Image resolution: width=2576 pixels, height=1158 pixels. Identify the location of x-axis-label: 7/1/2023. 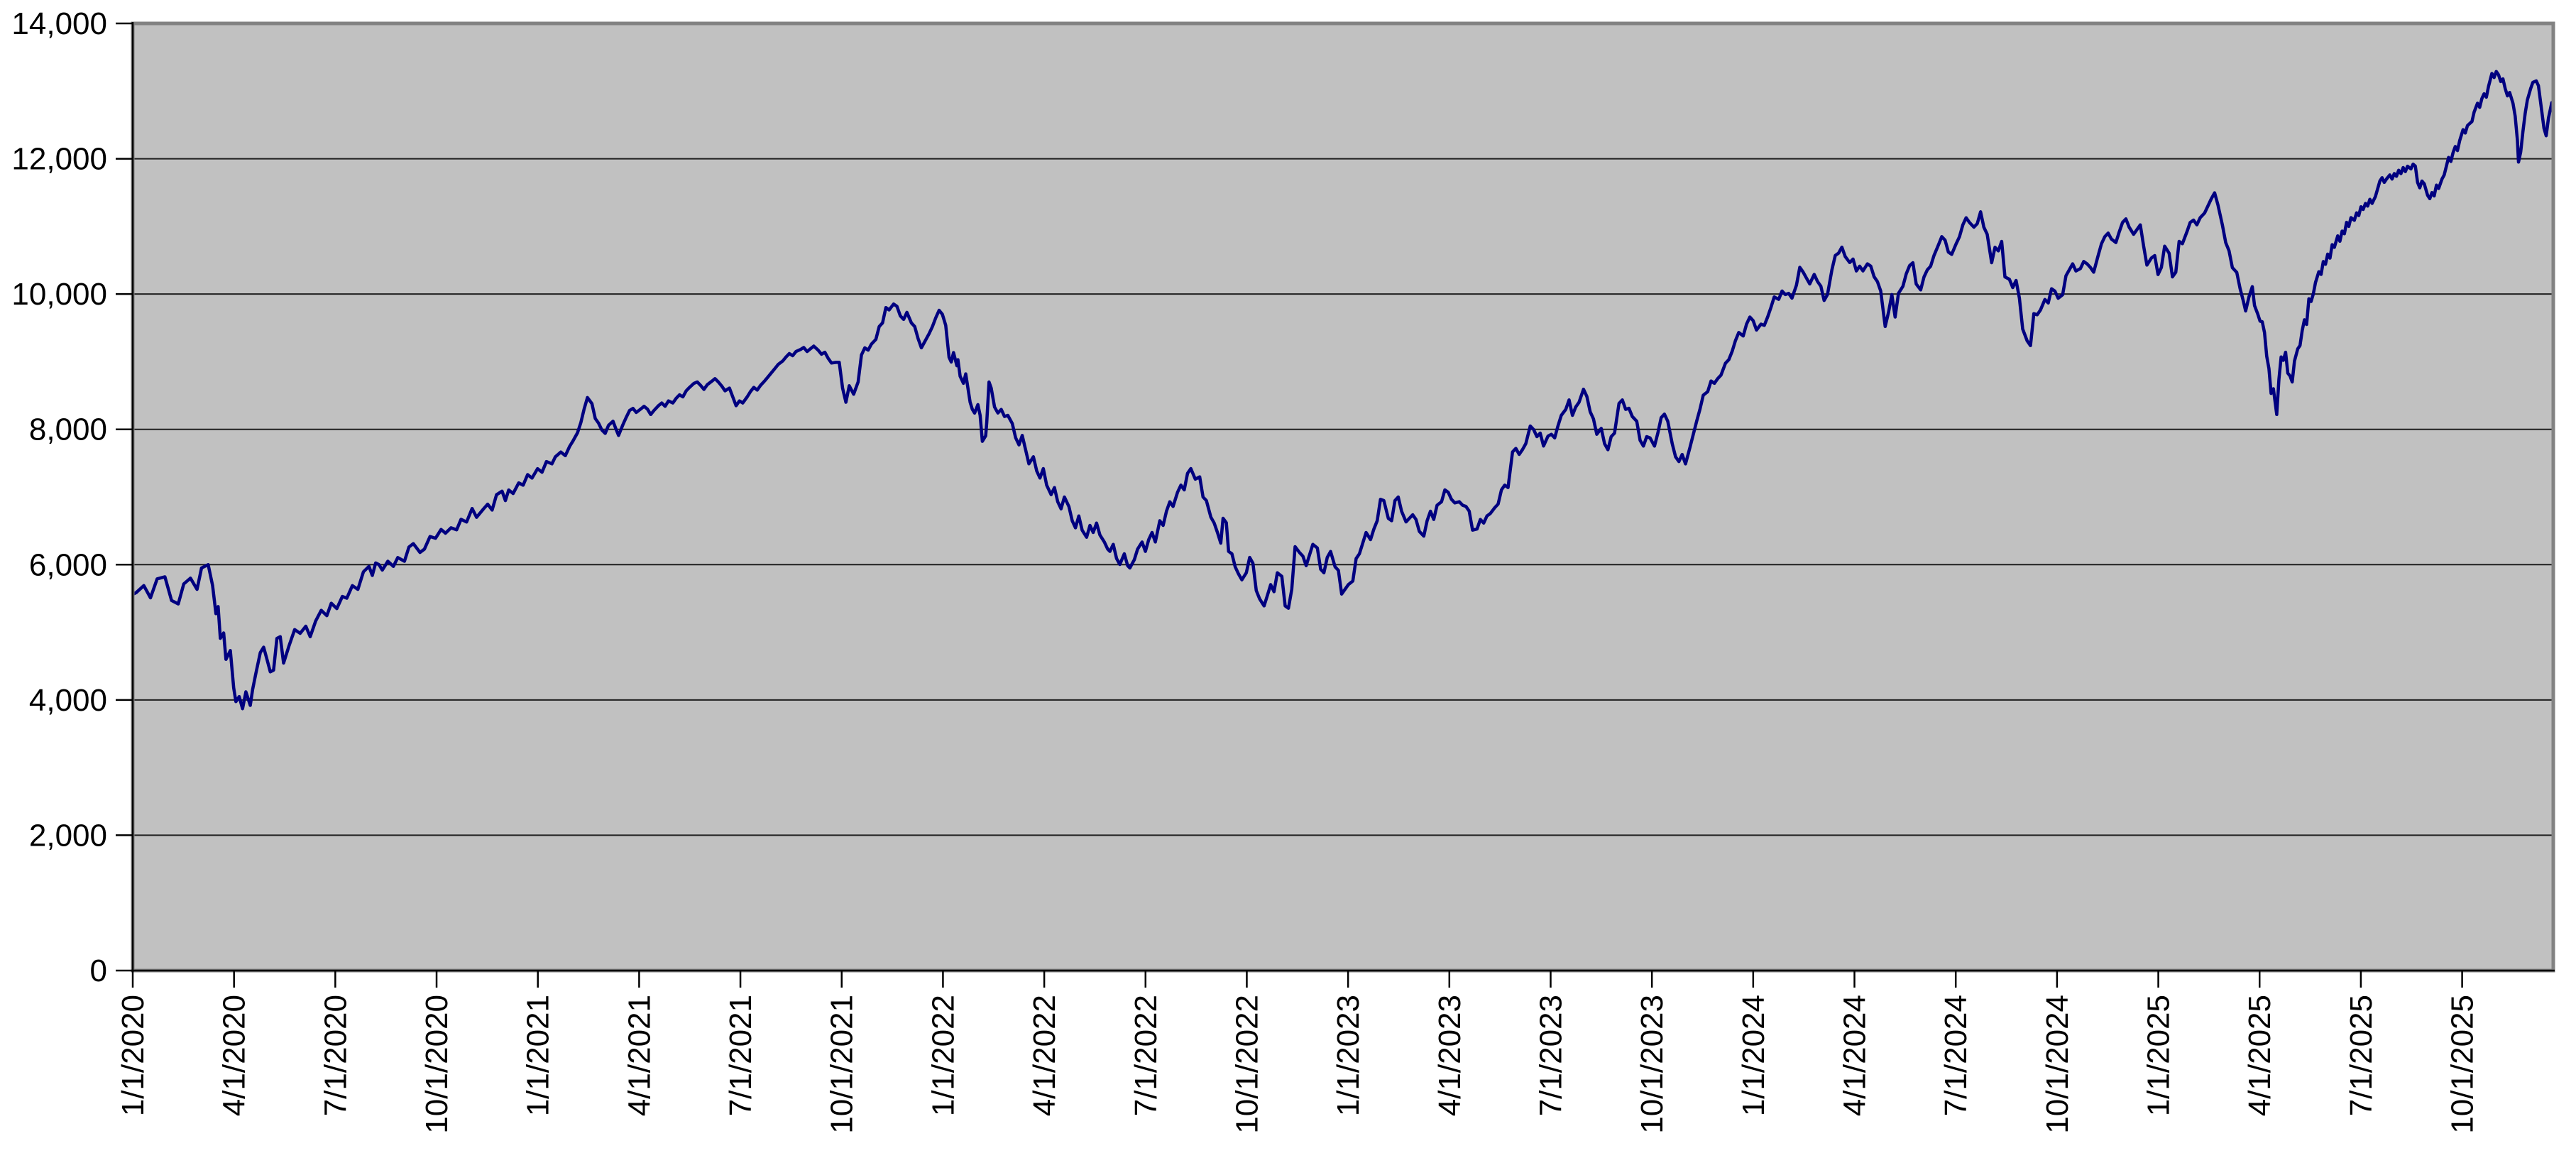
(1551, 1055).